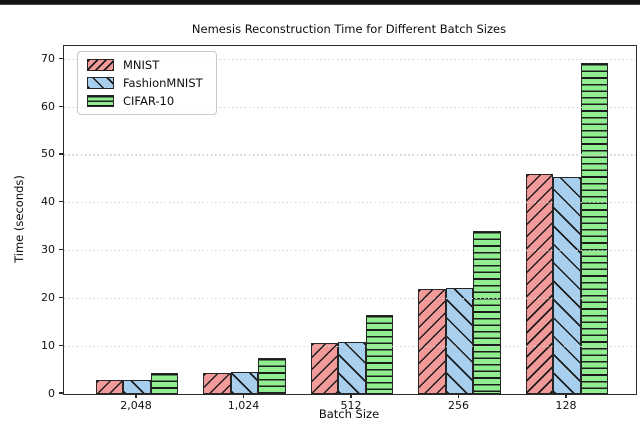 Image resolution: width=640 pixels, height=427 pixels. Describe the element at coordinates (48, 297) in the screenshot. I see `y-tick-label-20: 20` at that location.